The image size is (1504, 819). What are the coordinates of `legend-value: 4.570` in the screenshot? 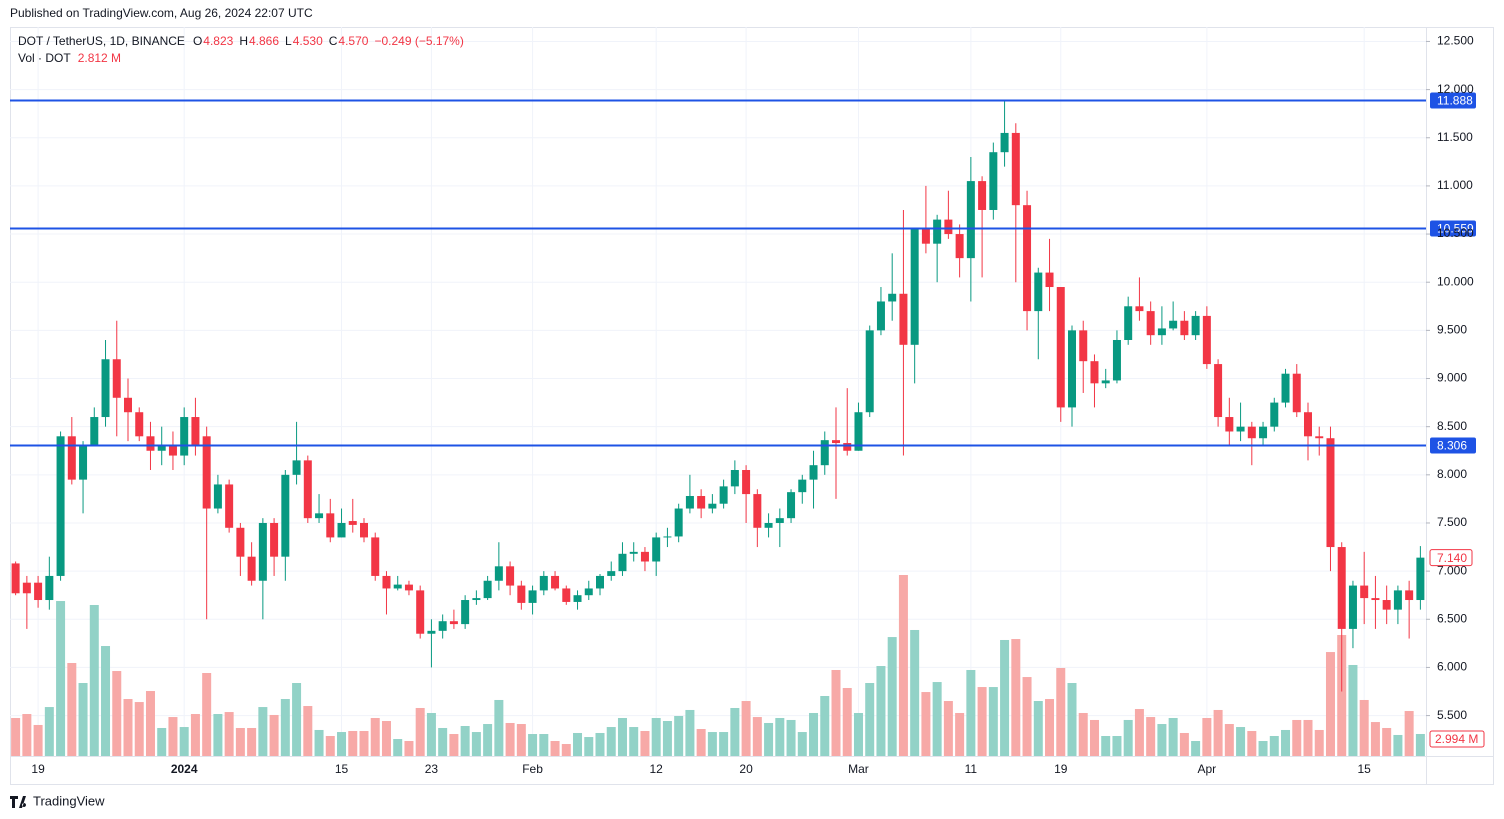 It's located at (353, 41).